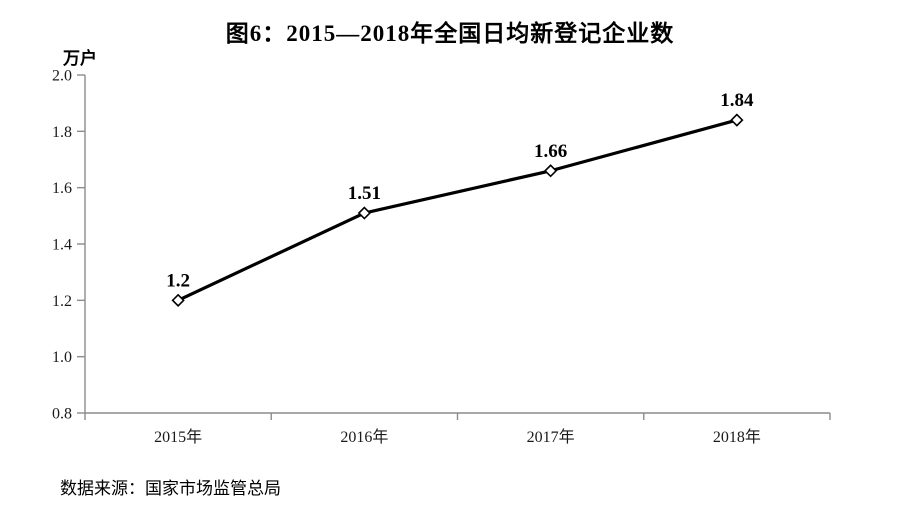 This screenshot has width=900, height=518. I want to click on y-tick-label: 1.4, so click(62, 245).